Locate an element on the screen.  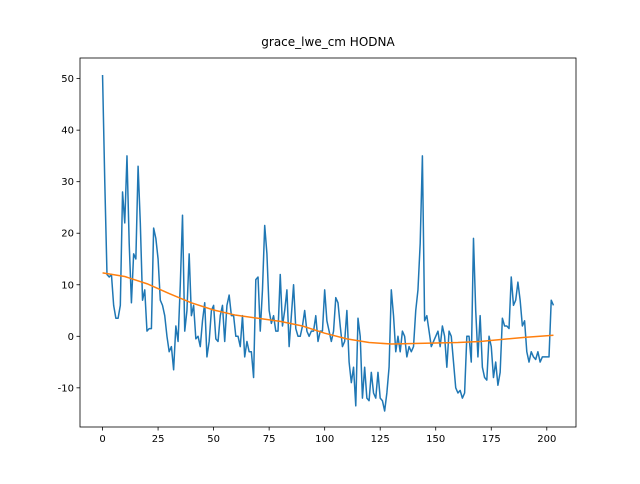
x-tick-label: 50 is located at coordinates (213, 439).